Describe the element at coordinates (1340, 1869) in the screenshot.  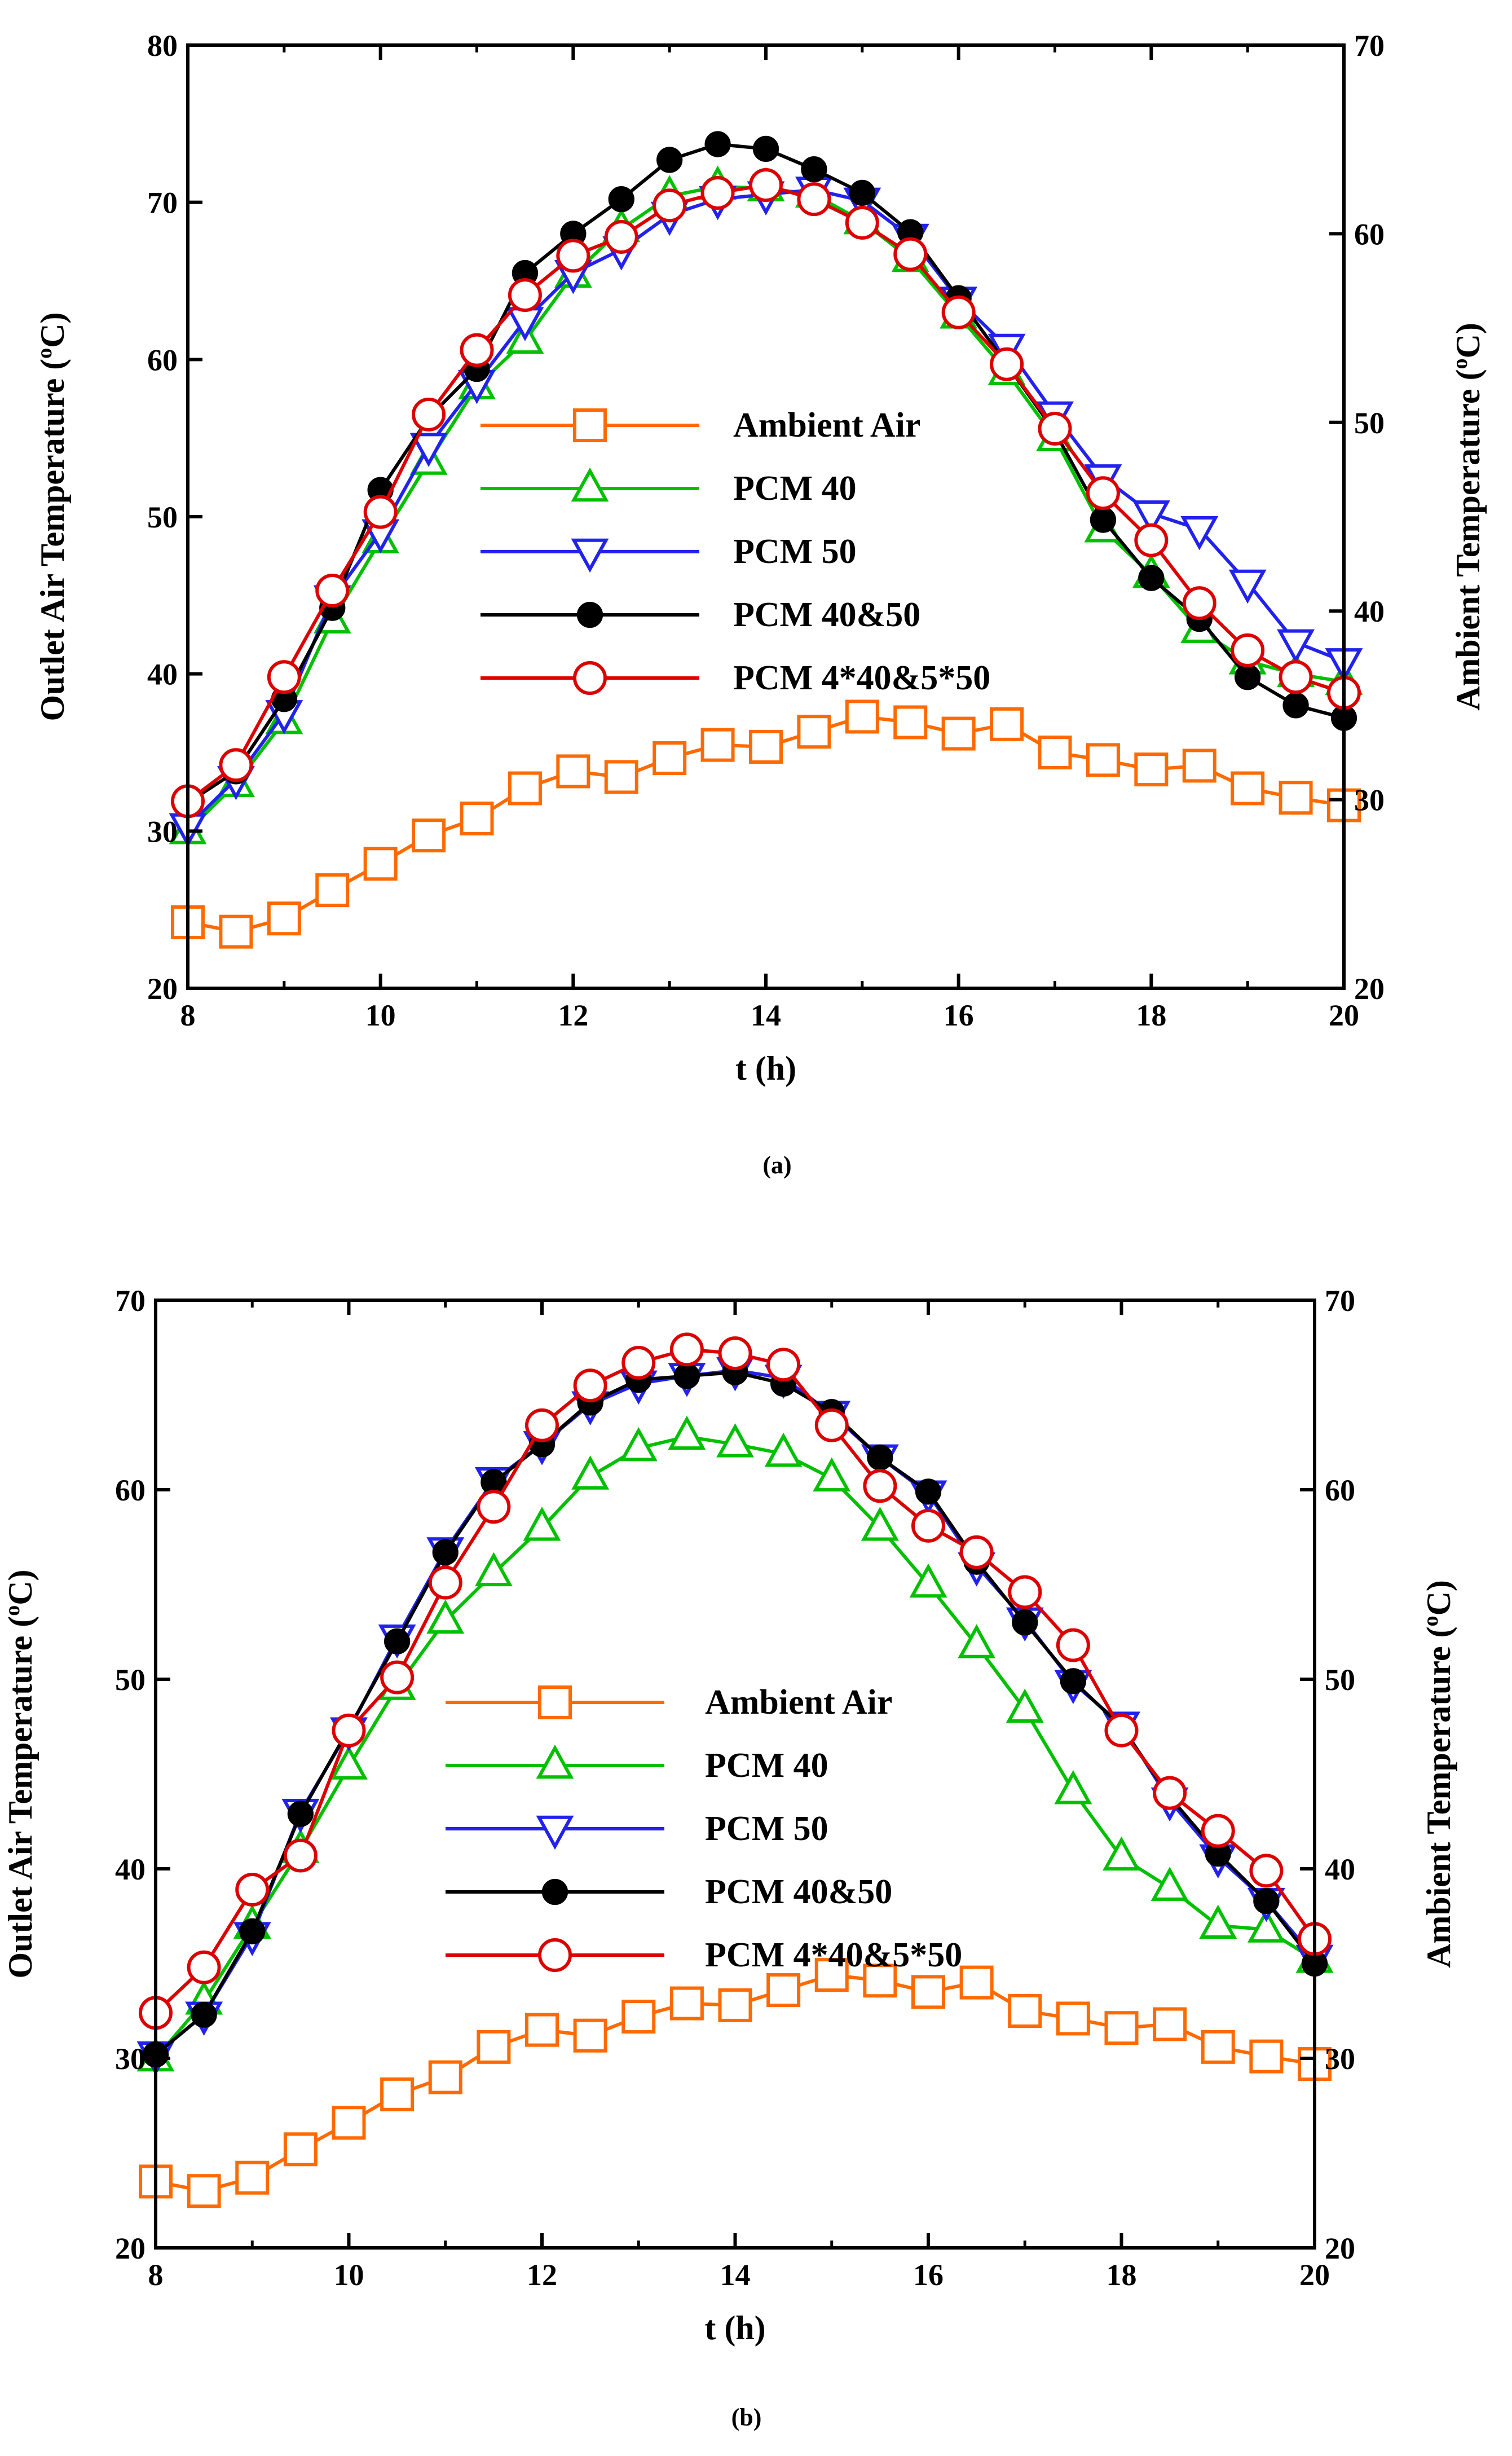
I see `y-right-tick-label: 40` at that location.